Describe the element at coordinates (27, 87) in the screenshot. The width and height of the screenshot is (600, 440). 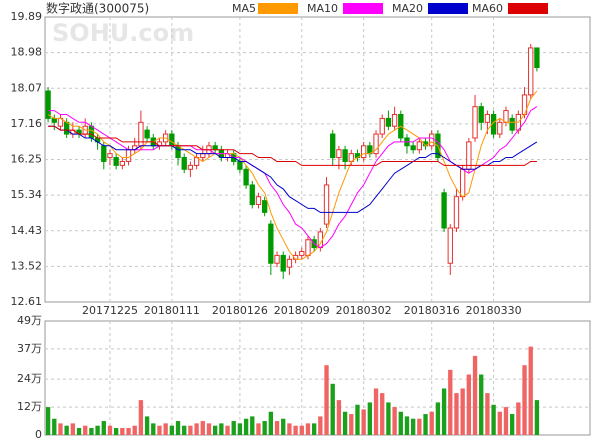
I see `y-tick-label: 18.07` at that location.